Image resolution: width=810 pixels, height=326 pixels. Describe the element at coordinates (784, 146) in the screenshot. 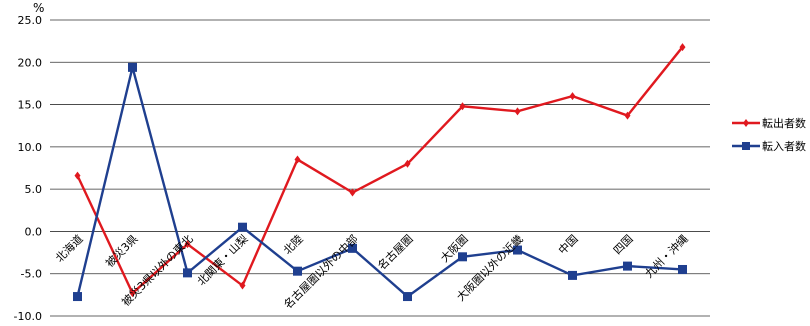

I see `legend-label: 転入者数` at that location.